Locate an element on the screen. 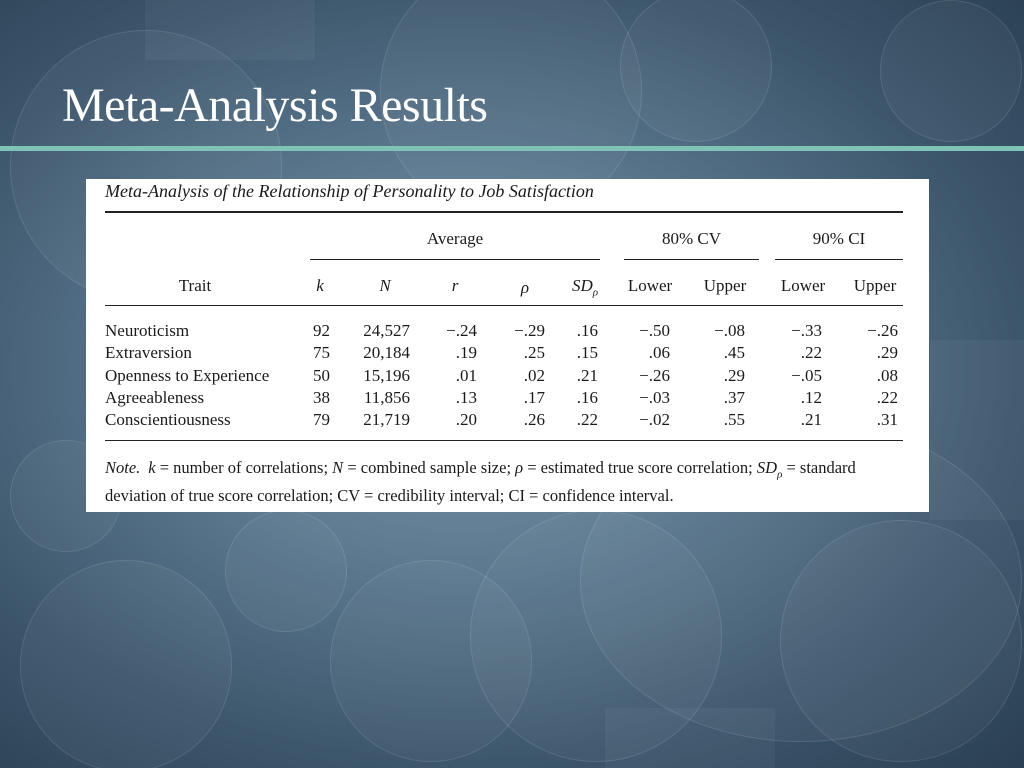 The width and height of the screenshot is (1024, 768). row-ci-lower: .22 is located at coordinates (811, 352).